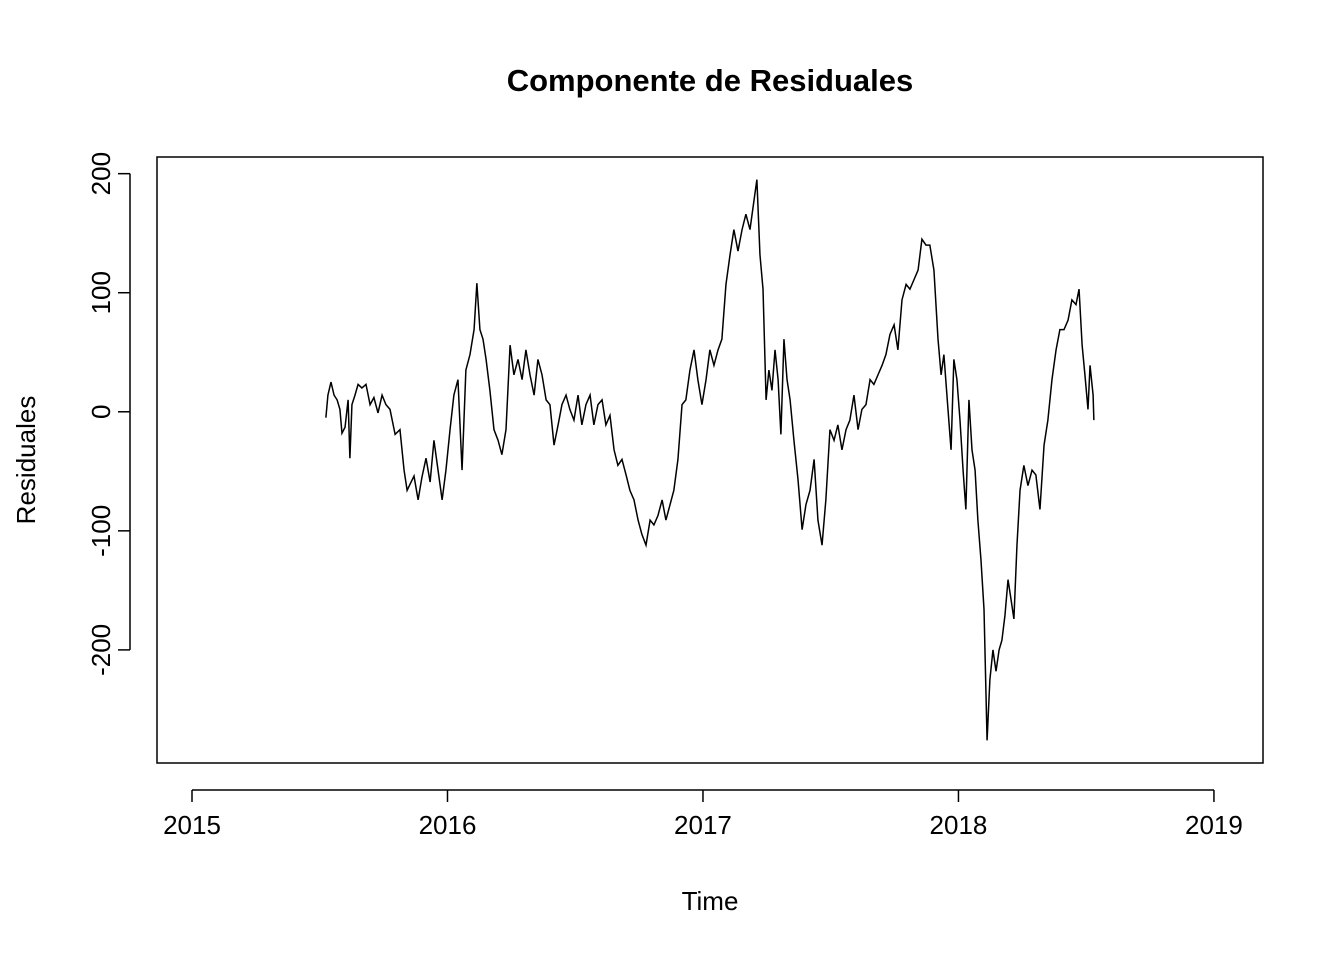  What do you see at coordinates (710, 80) in the screenshot?
I see `chart-title: Componente de Residuales` at bounding box center [710, 80].